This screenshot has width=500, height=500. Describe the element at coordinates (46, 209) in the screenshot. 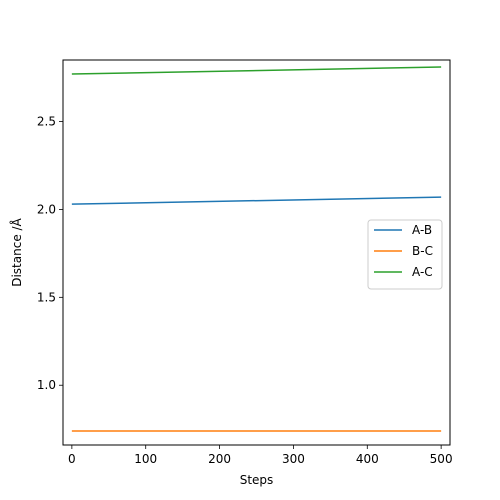

I see `y-tick-label: 2.0` at that location.